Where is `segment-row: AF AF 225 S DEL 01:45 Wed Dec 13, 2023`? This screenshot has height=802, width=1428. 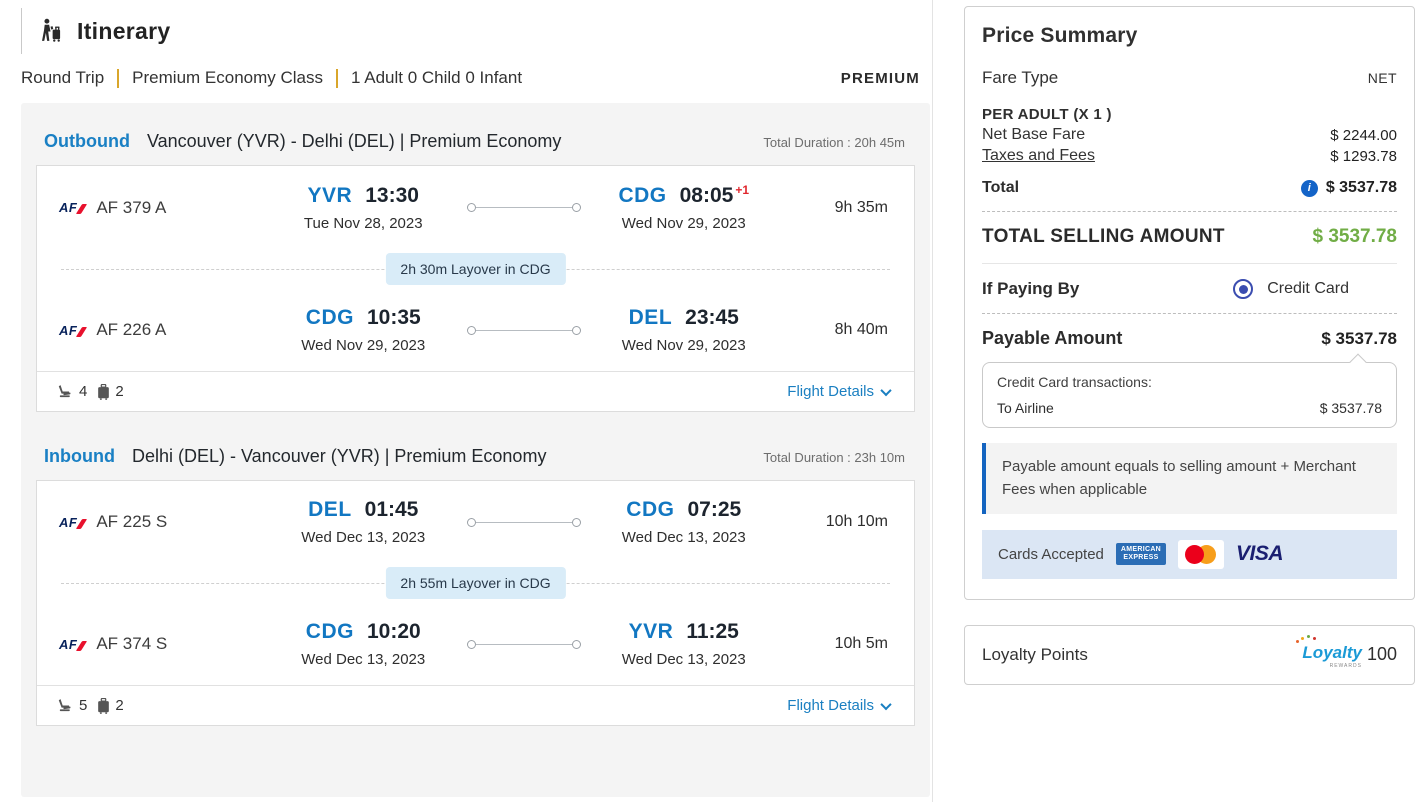 segment-row: AF AF 225 S DEL 01:45 Wed Dec 13, 2023 is located at coordinates (475, 522).